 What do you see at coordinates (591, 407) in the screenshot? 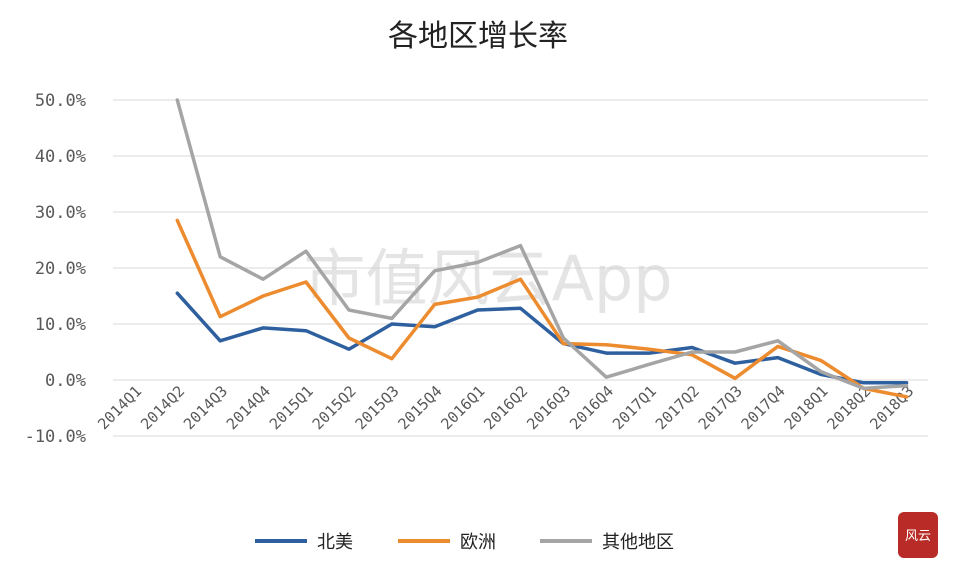
I see `x-tick-label: 2016Q4` at bounding box center [591, 407].